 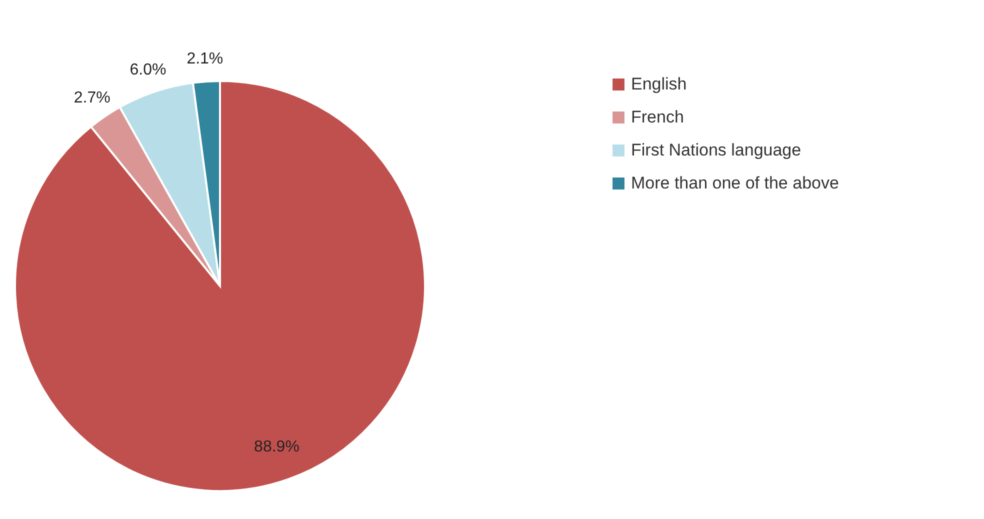 What do you see at coordinates (92, 97) in the screenshot?
I see `data-label: 2.7%` at bounding box center [92, 97].